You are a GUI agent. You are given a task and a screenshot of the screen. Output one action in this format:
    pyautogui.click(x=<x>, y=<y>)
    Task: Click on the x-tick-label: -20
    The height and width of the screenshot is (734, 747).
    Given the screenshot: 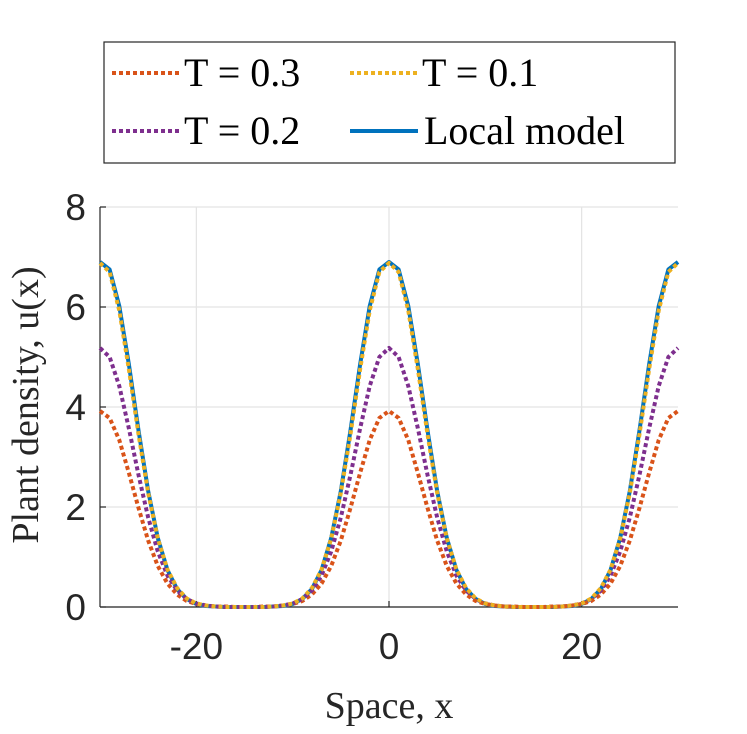 What is the action you would take?
    pyautogui.click(x=196, y=646)
    